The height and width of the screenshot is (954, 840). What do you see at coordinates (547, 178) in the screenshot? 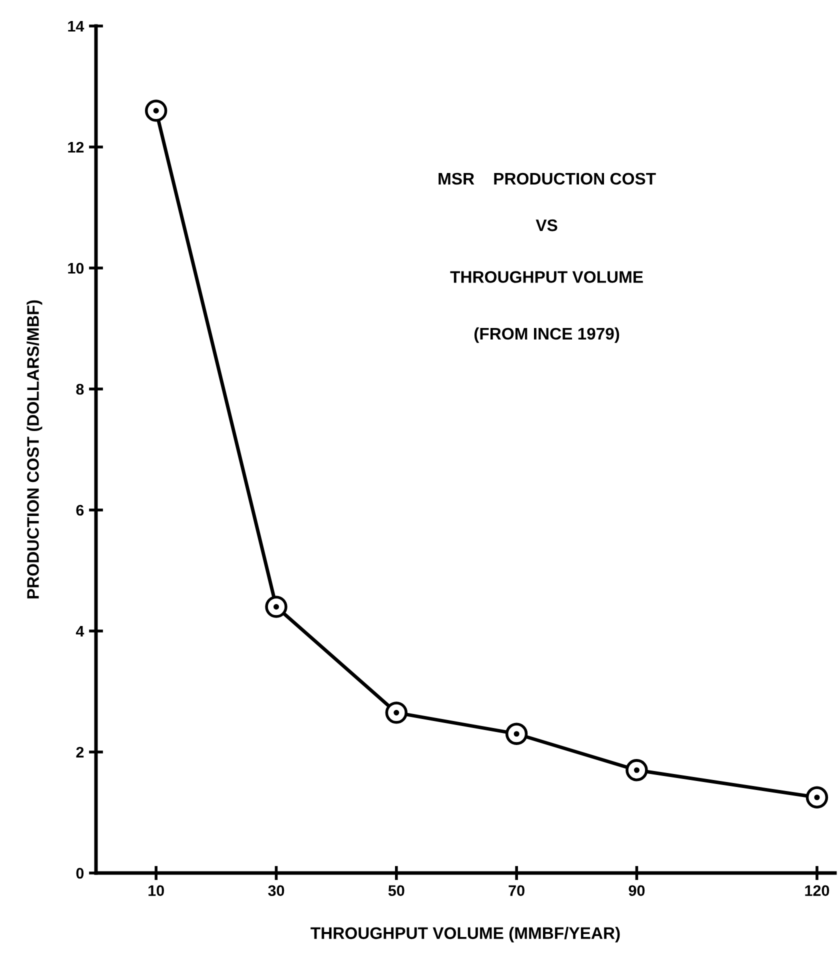
I see `annotation: MSR PRODUCTION COST` at bounding box center [547, 178].